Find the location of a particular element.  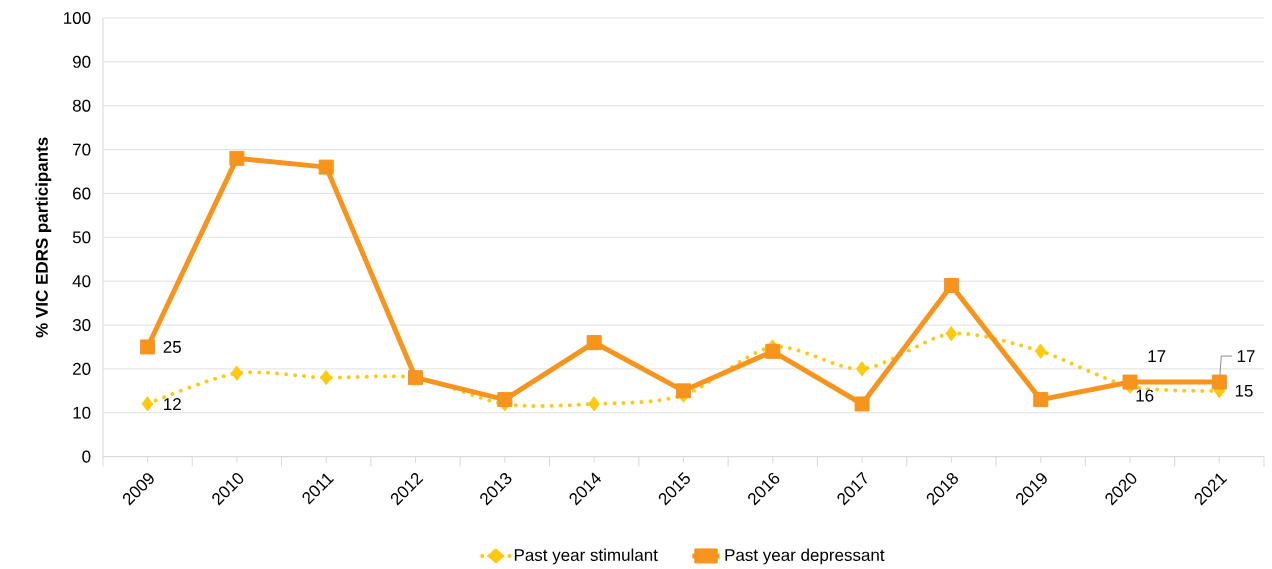

legend-label: Past year stimulant is located at coordinates (586, 556).